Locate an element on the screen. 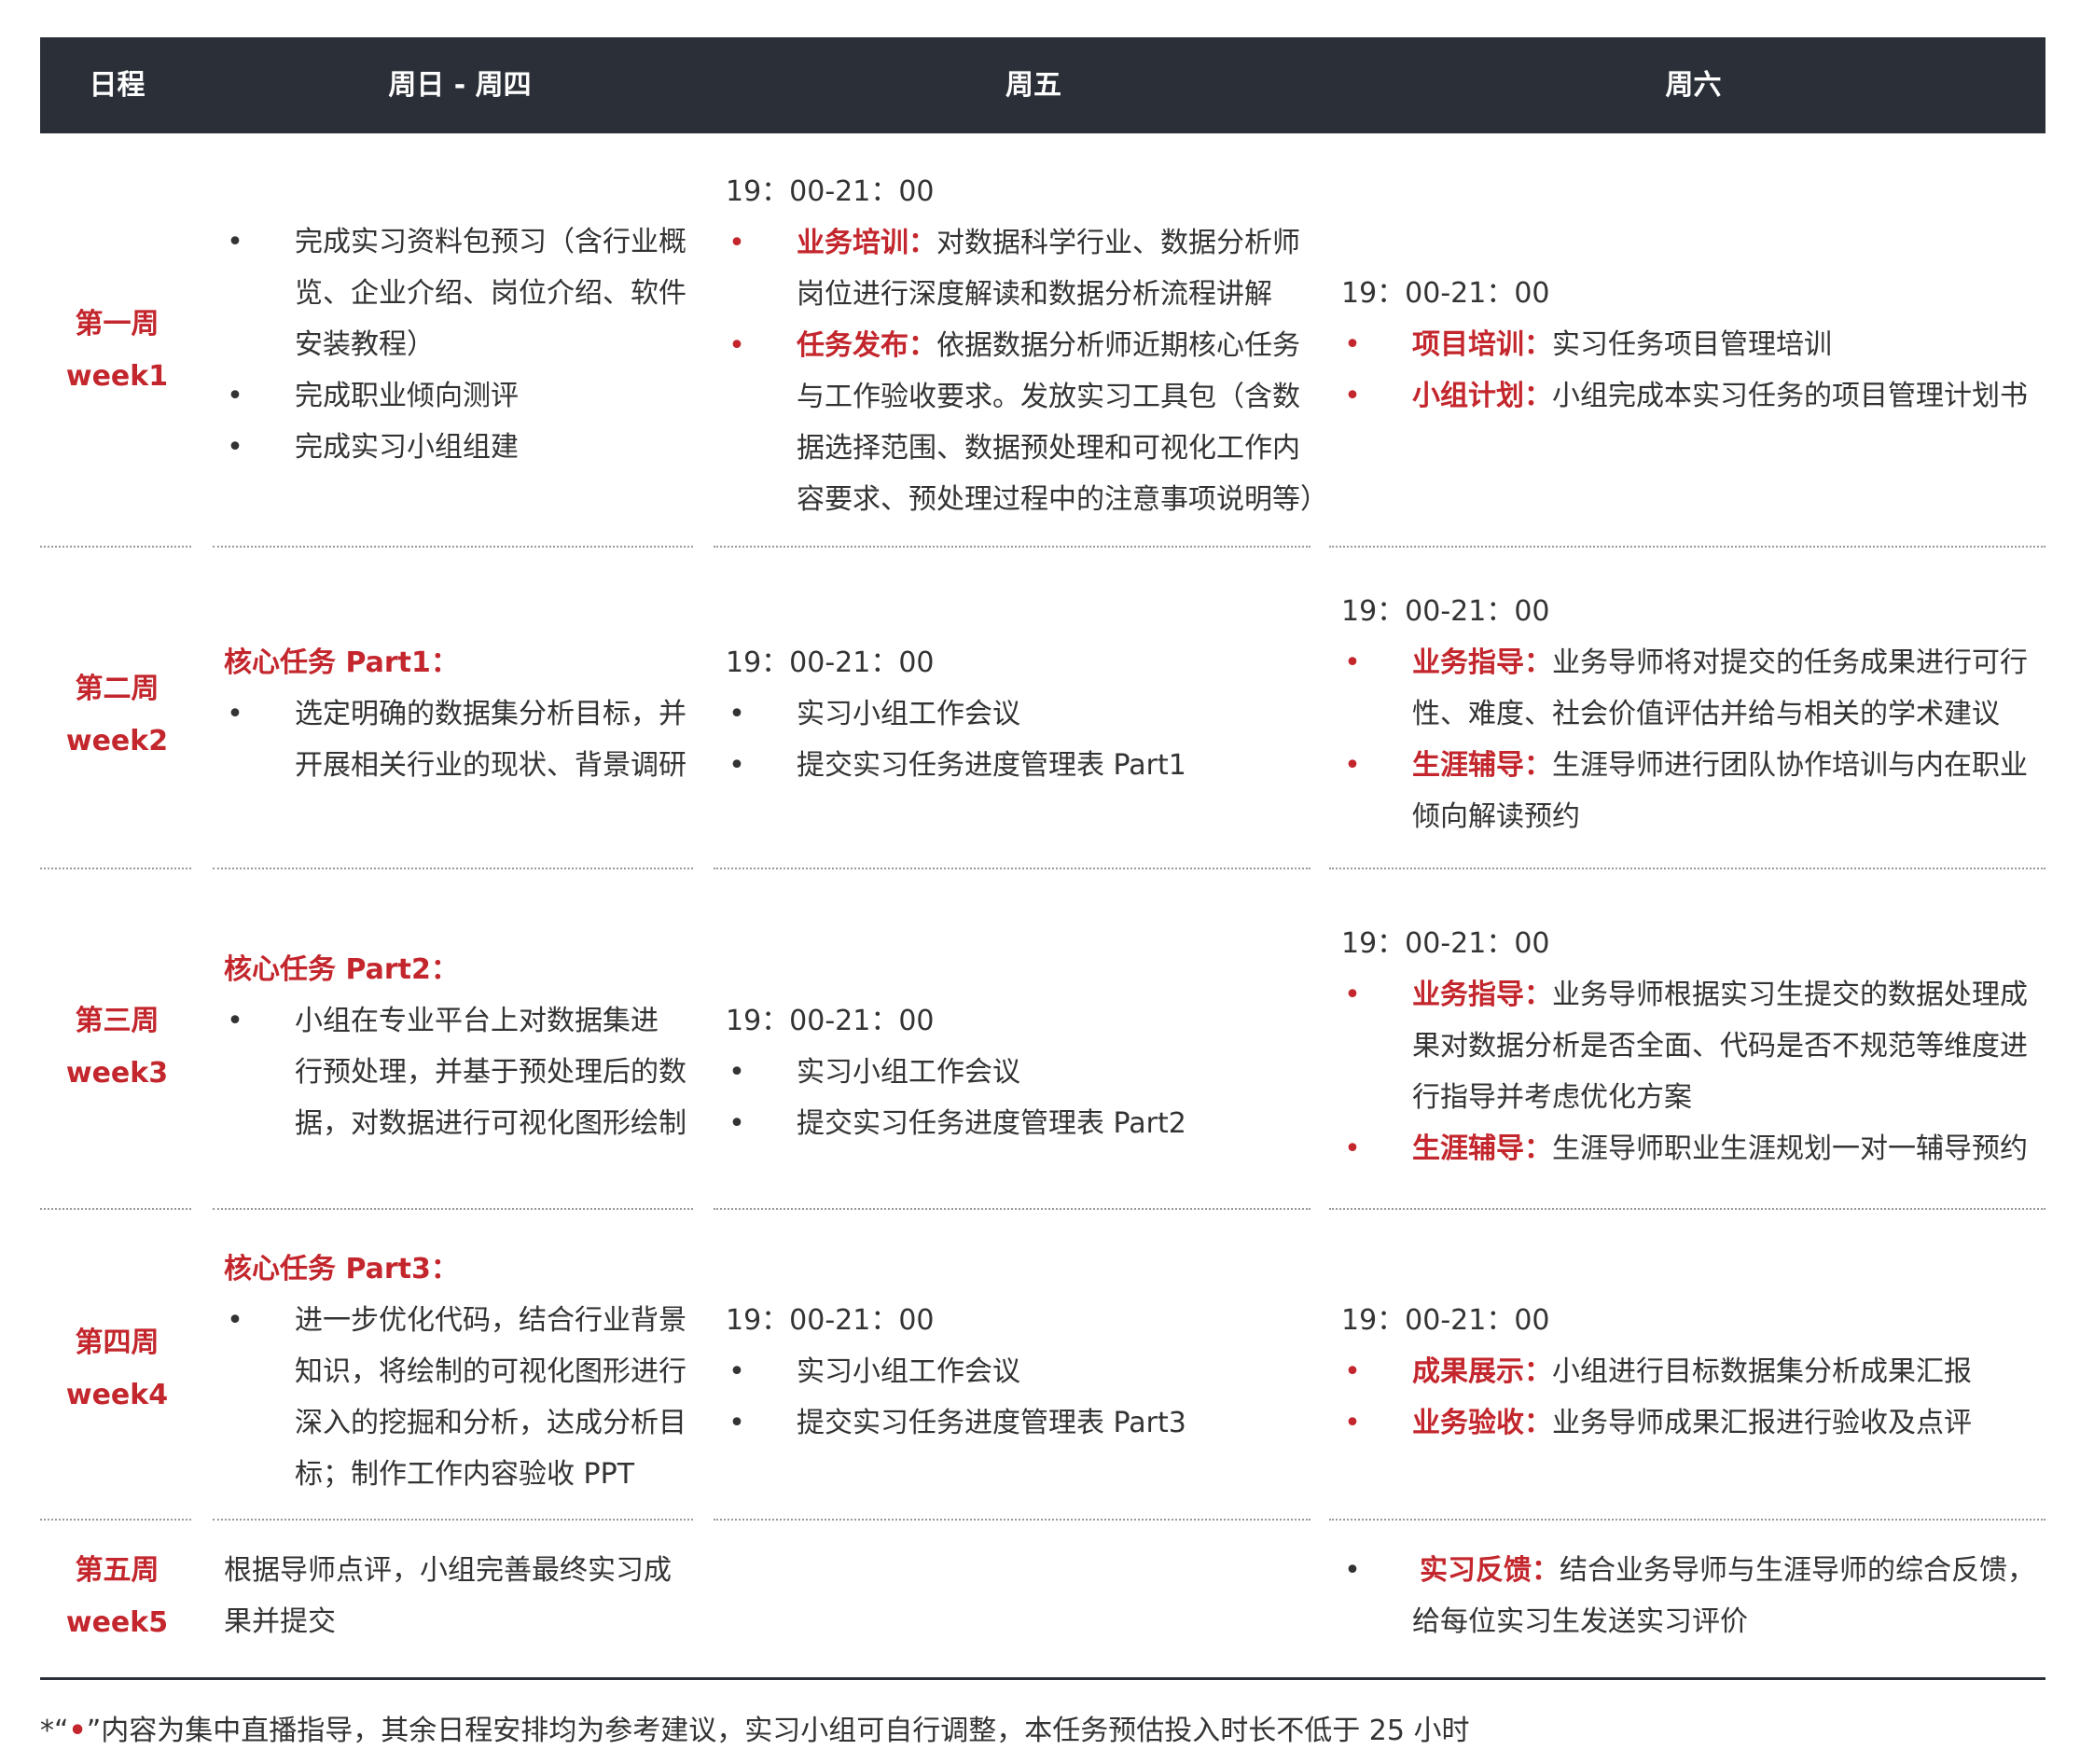 This screenshot has height=1764, width=2080. item-label: 成果展示： is located at coordinates (1482, 1371).